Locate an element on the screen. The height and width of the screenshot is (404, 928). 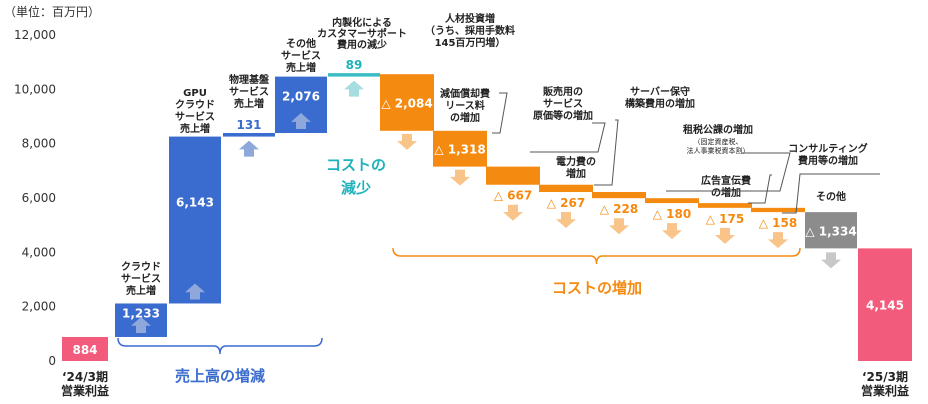
bar-value-label: 6,143 is located at coordinates (195, 203).